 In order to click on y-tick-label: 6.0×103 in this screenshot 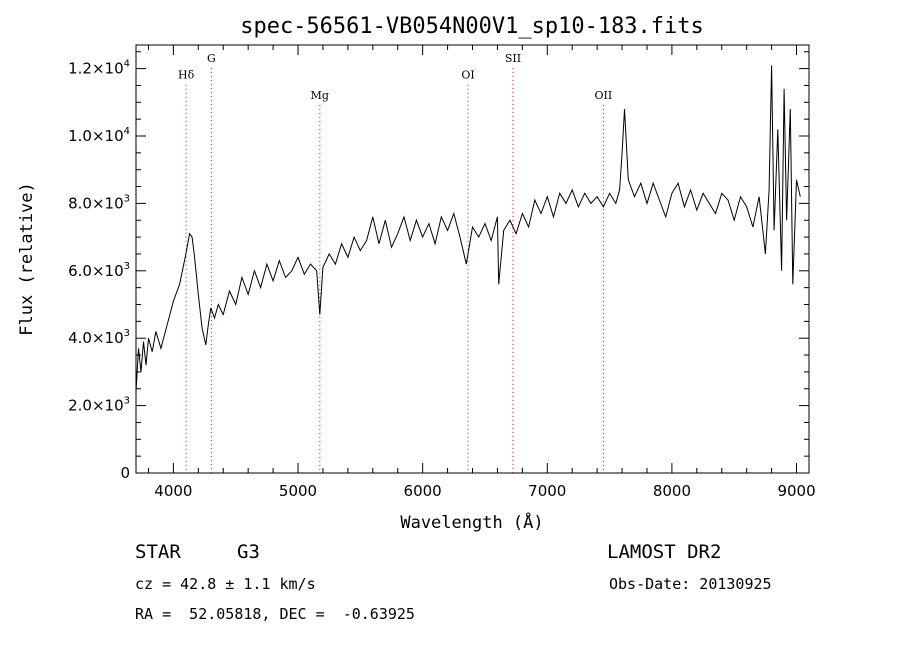, I will do `click(99, 270)`.